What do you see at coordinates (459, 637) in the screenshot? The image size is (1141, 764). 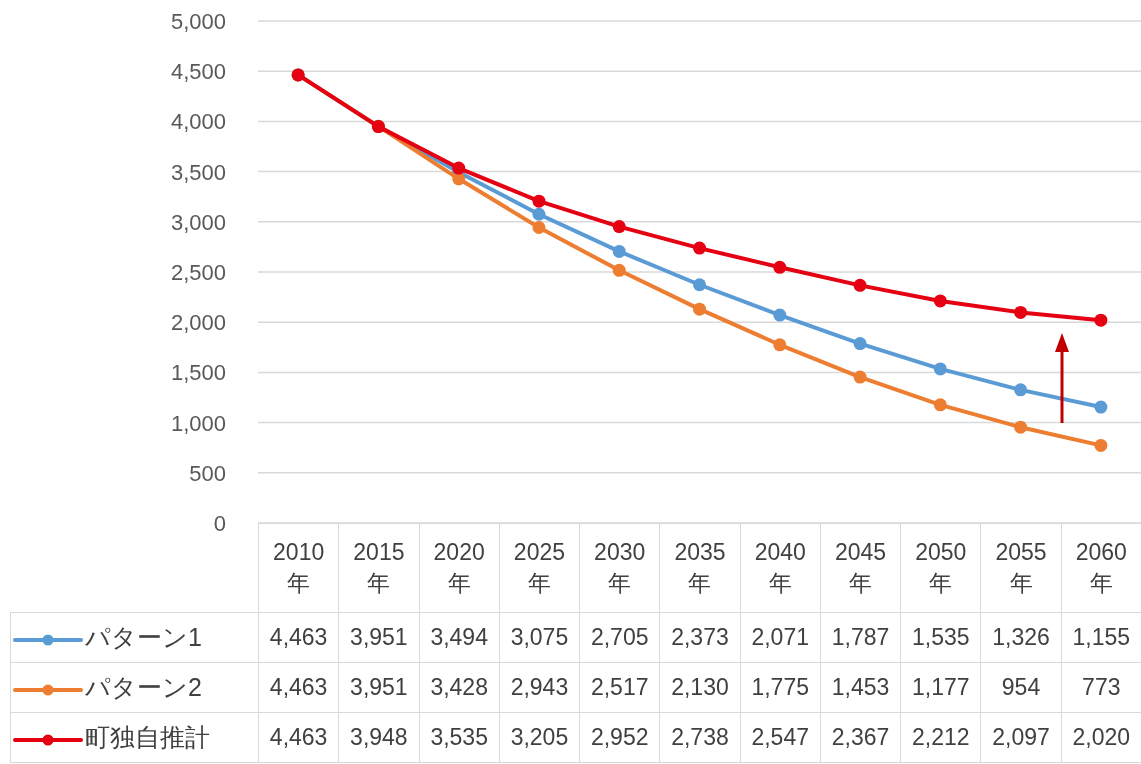 I see `data-label: 3,494` at bounding box center [459, 637].